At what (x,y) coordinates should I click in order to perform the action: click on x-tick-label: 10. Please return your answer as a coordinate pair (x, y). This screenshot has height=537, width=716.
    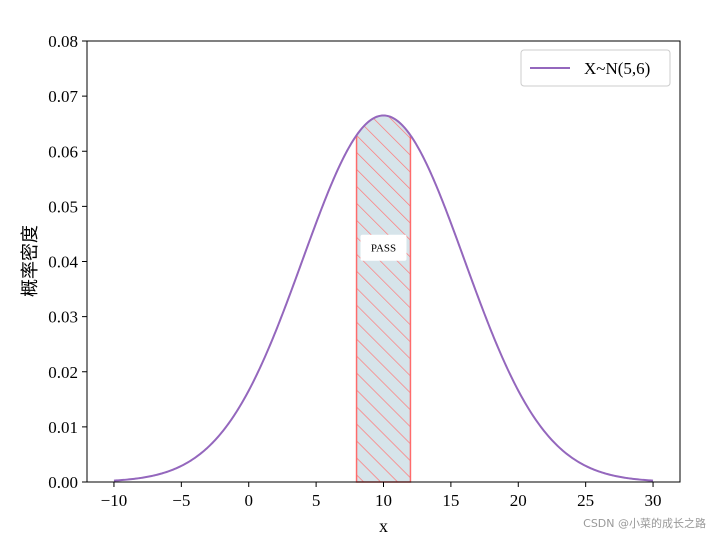
    Looking at the image, I should click on (383, 500).